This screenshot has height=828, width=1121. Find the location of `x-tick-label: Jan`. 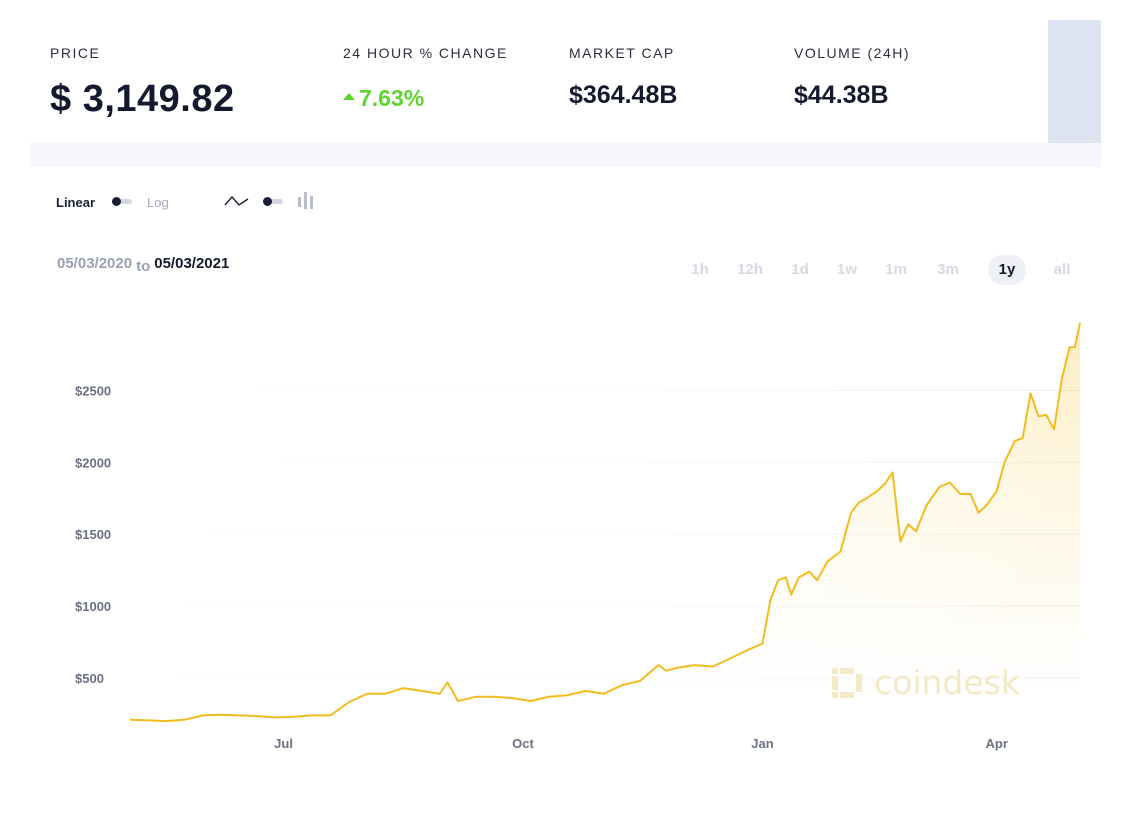

x-tick-label: Jan is located at coordinates (762, 743).